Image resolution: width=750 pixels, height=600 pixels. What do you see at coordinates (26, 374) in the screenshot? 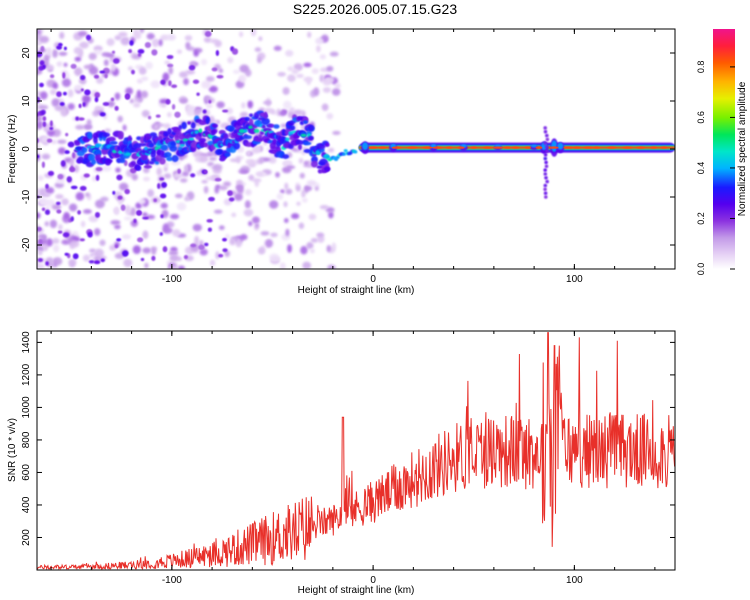
I see `snr-y-tick-label: 1200` at bounding box center [26, 374].